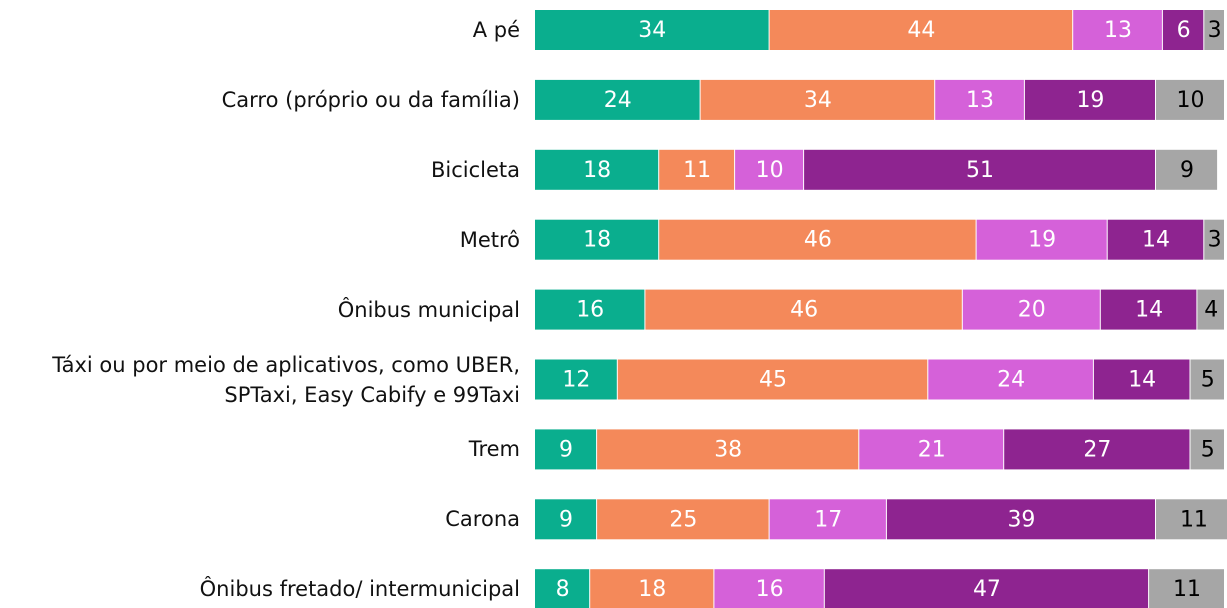 Image resolution: width=1227 pixels, height=608 pixels. I want to click on value-label: 38, so click(728, 449).